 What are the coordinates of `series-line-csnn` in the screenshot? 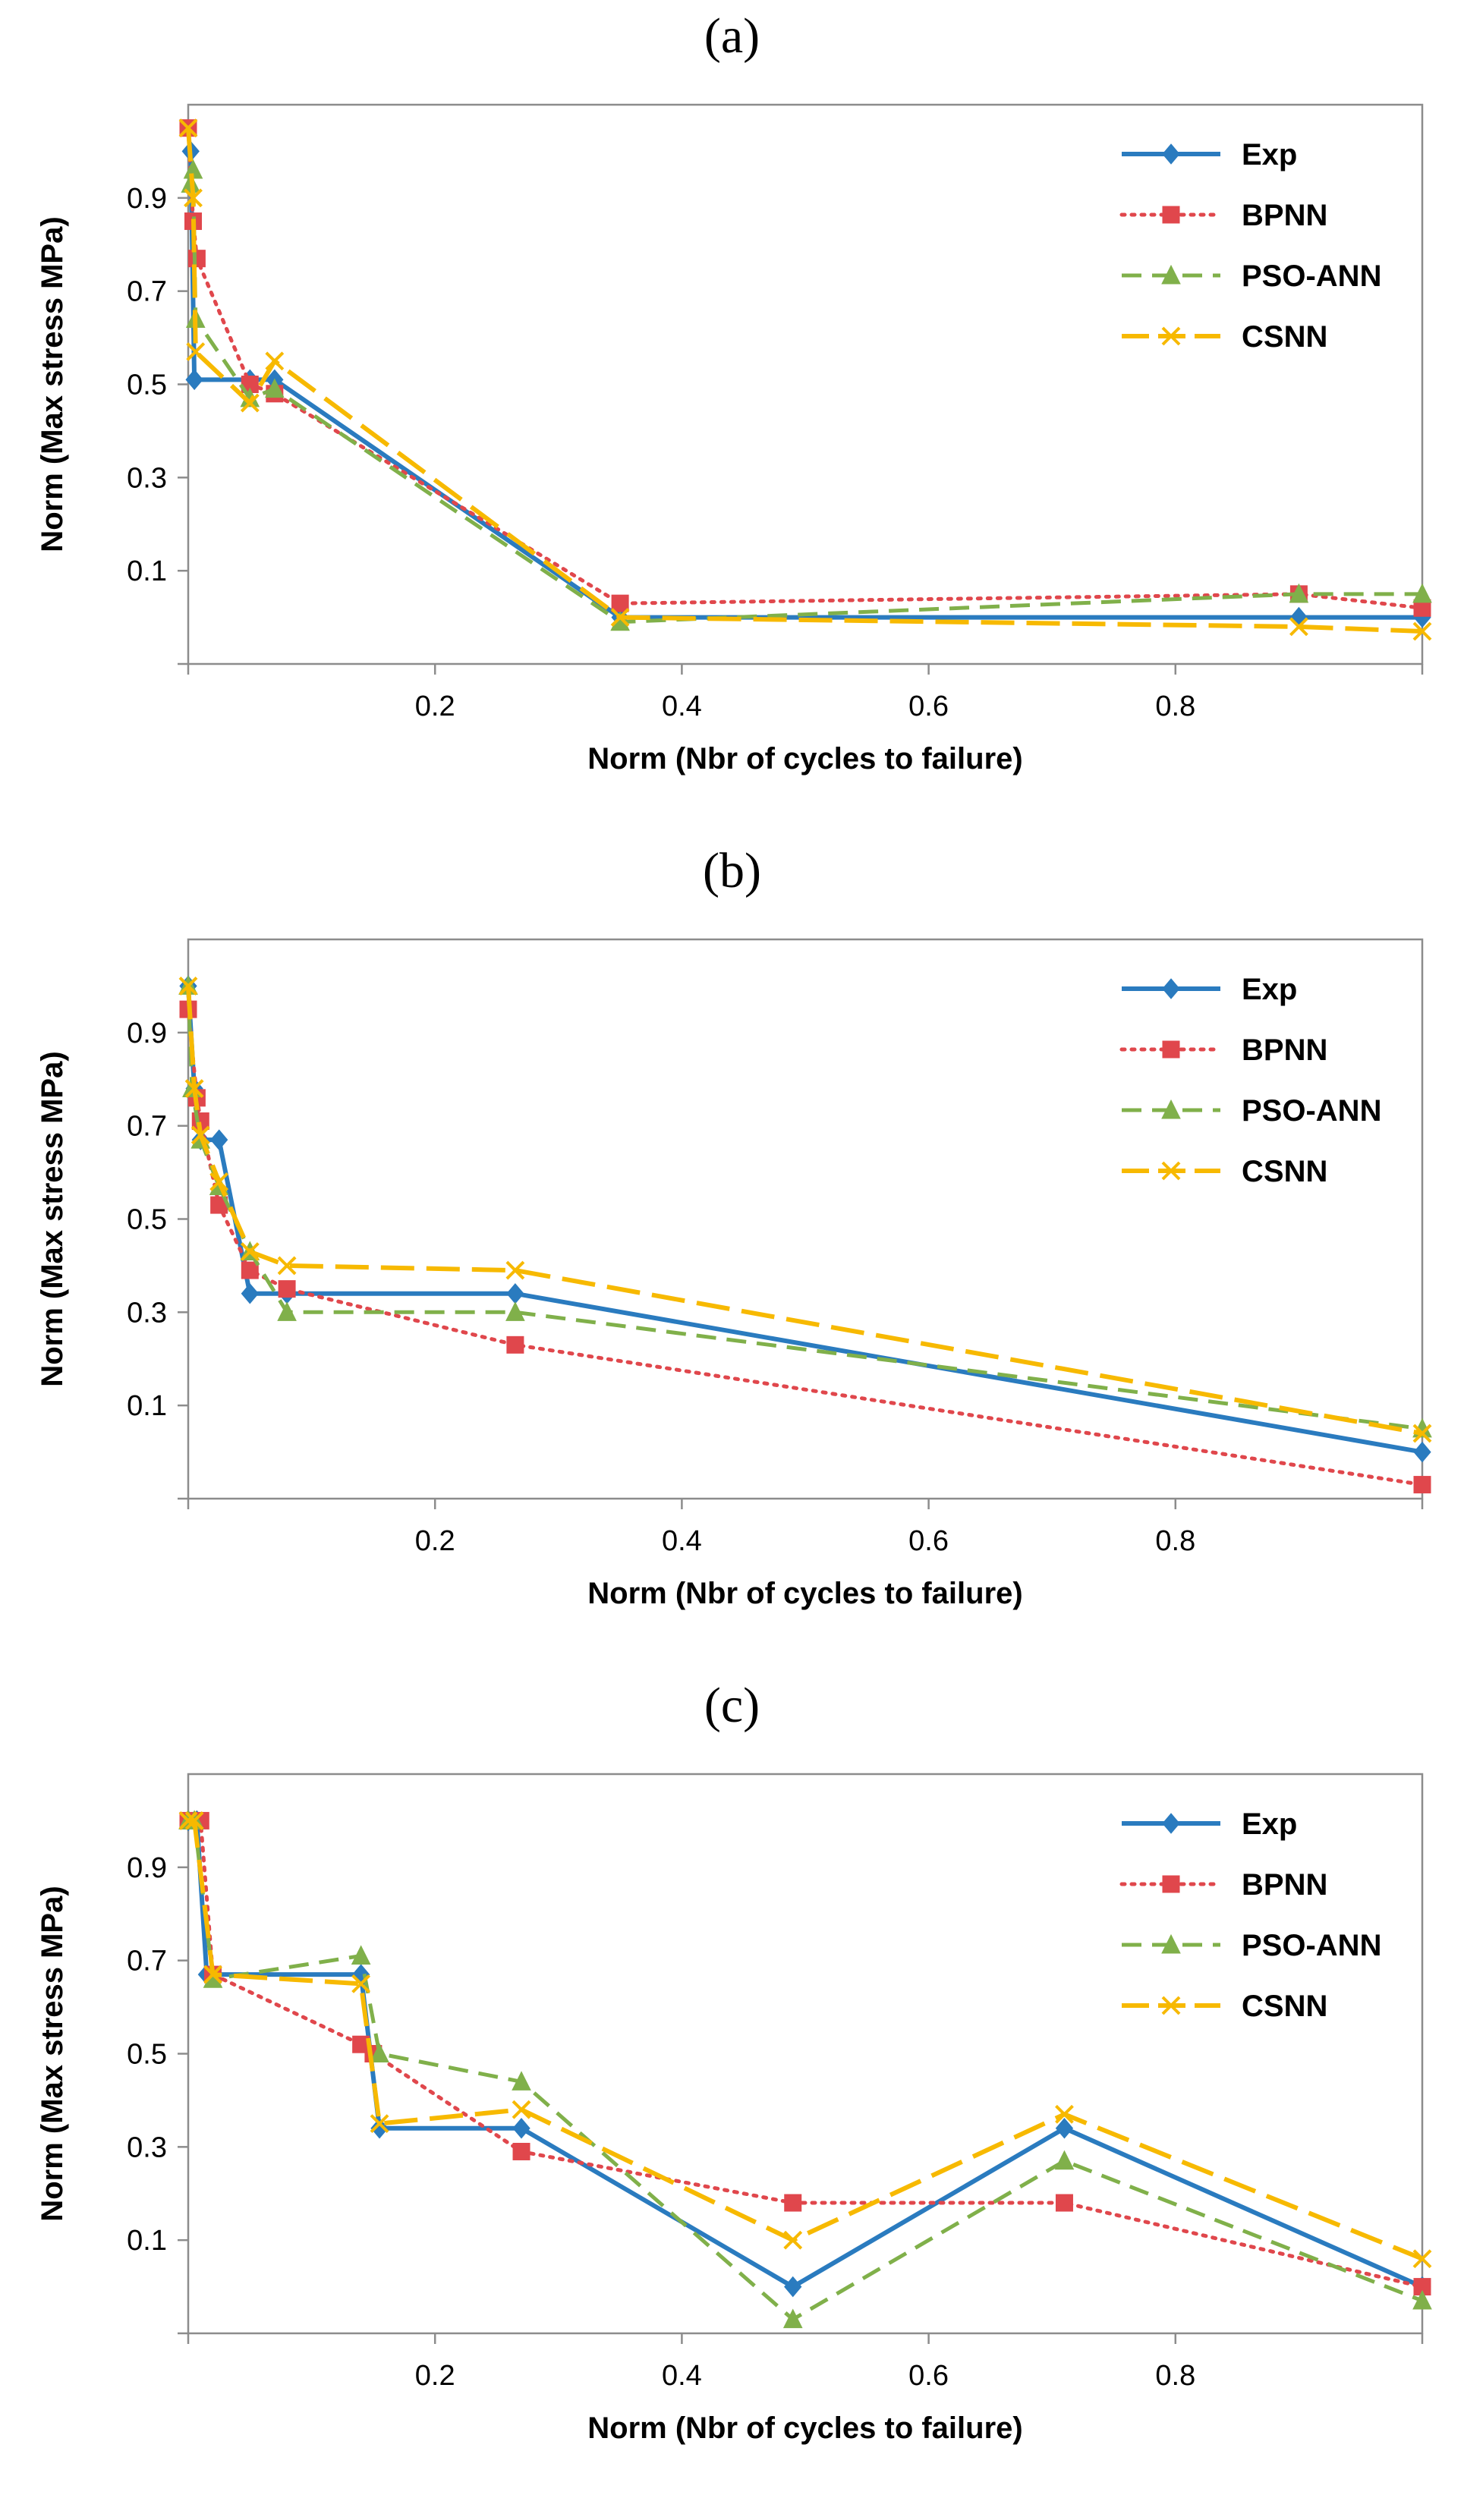 It's located at (806, 2040).